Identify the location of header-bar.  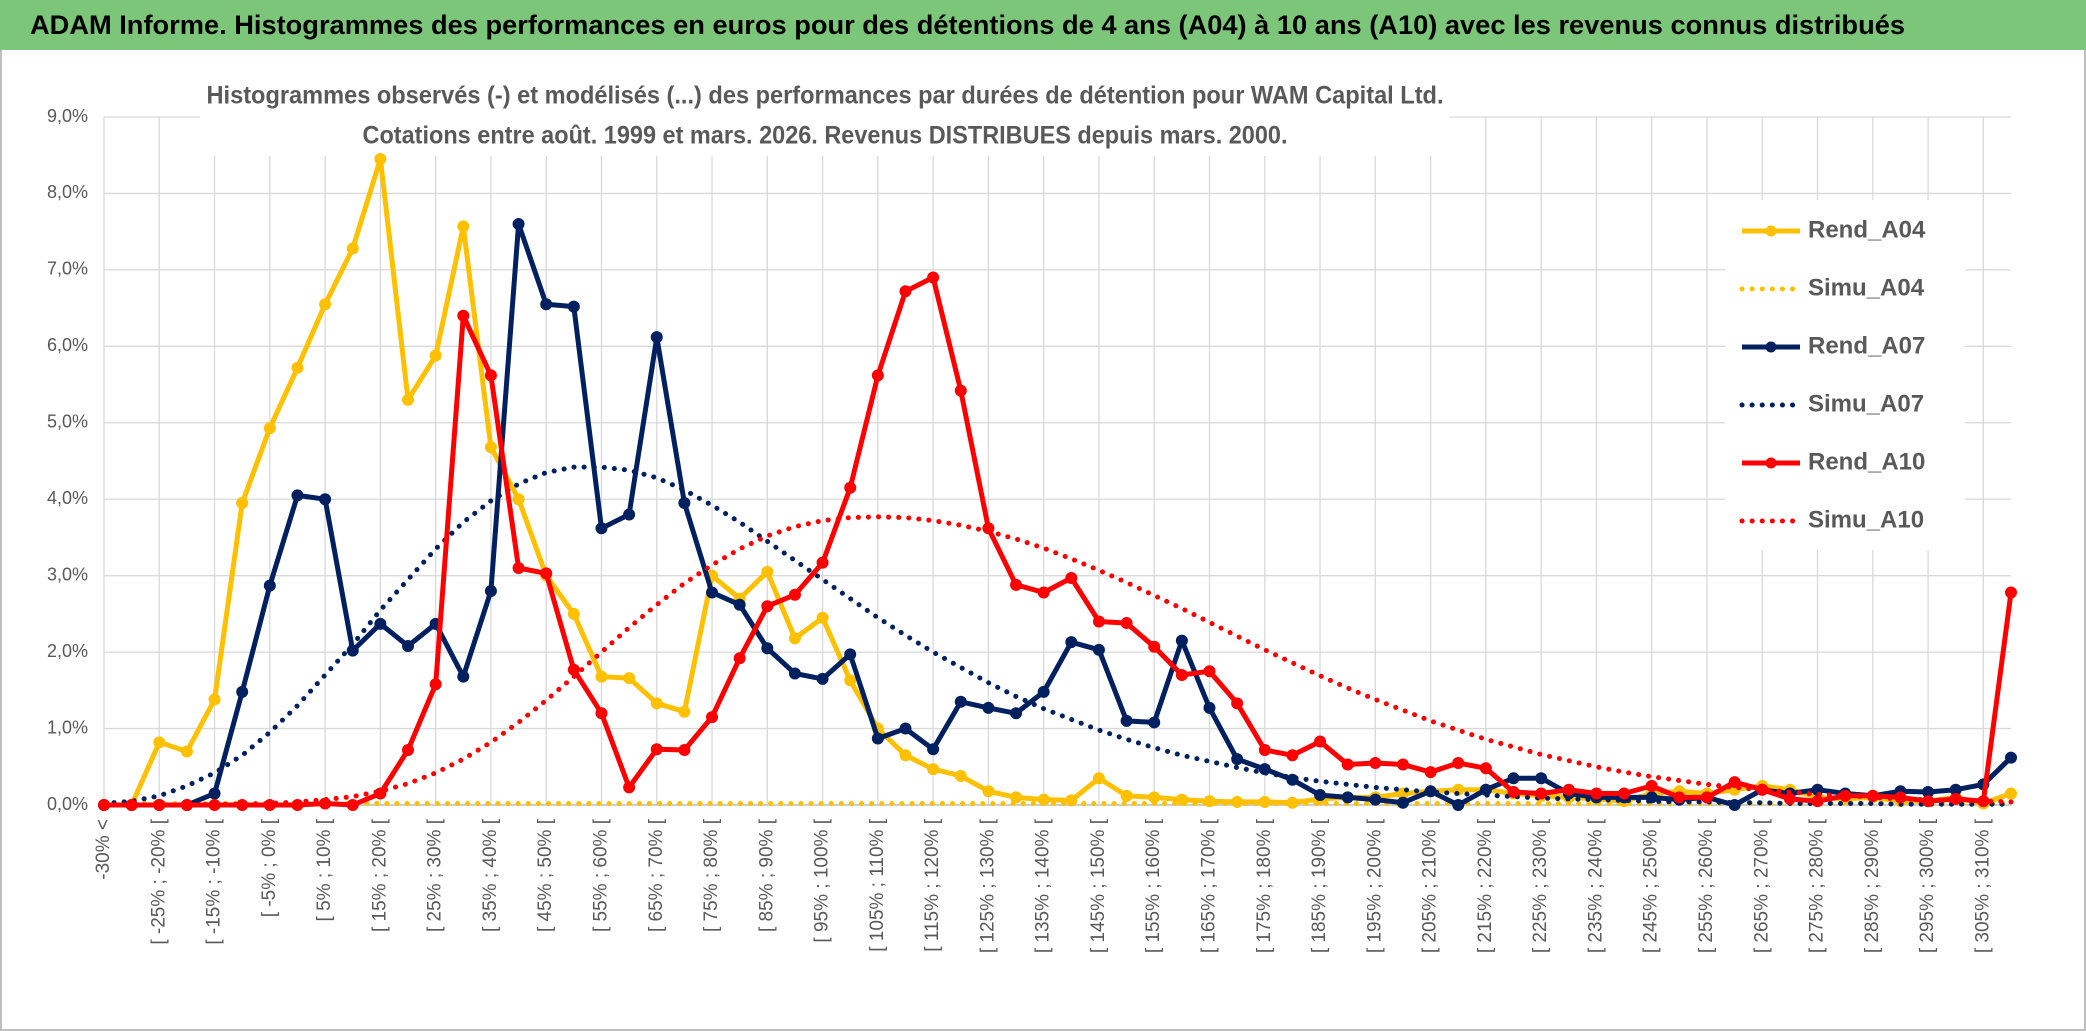
(1043, 25).